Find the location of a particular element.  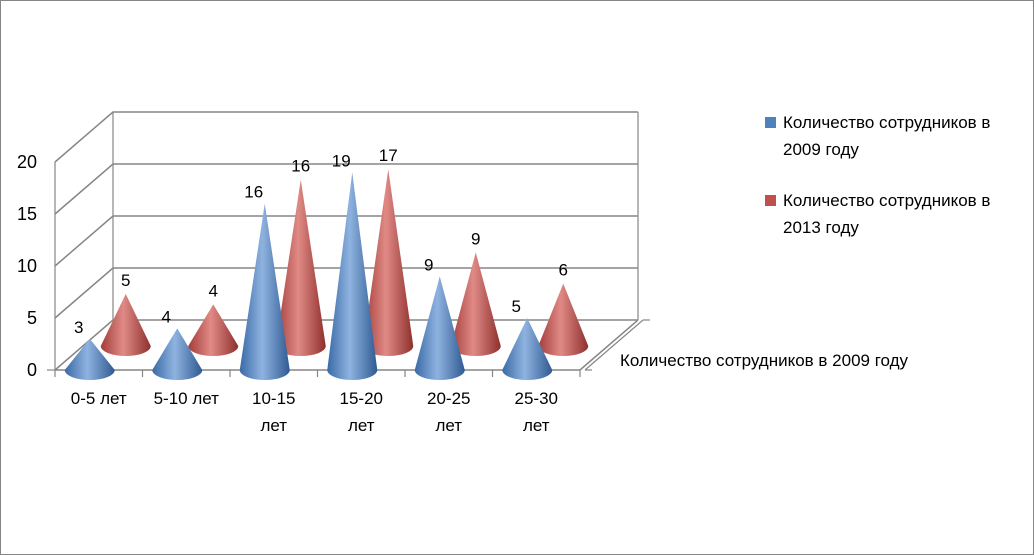

data-label: 19 is located at coordinates (341, 160).